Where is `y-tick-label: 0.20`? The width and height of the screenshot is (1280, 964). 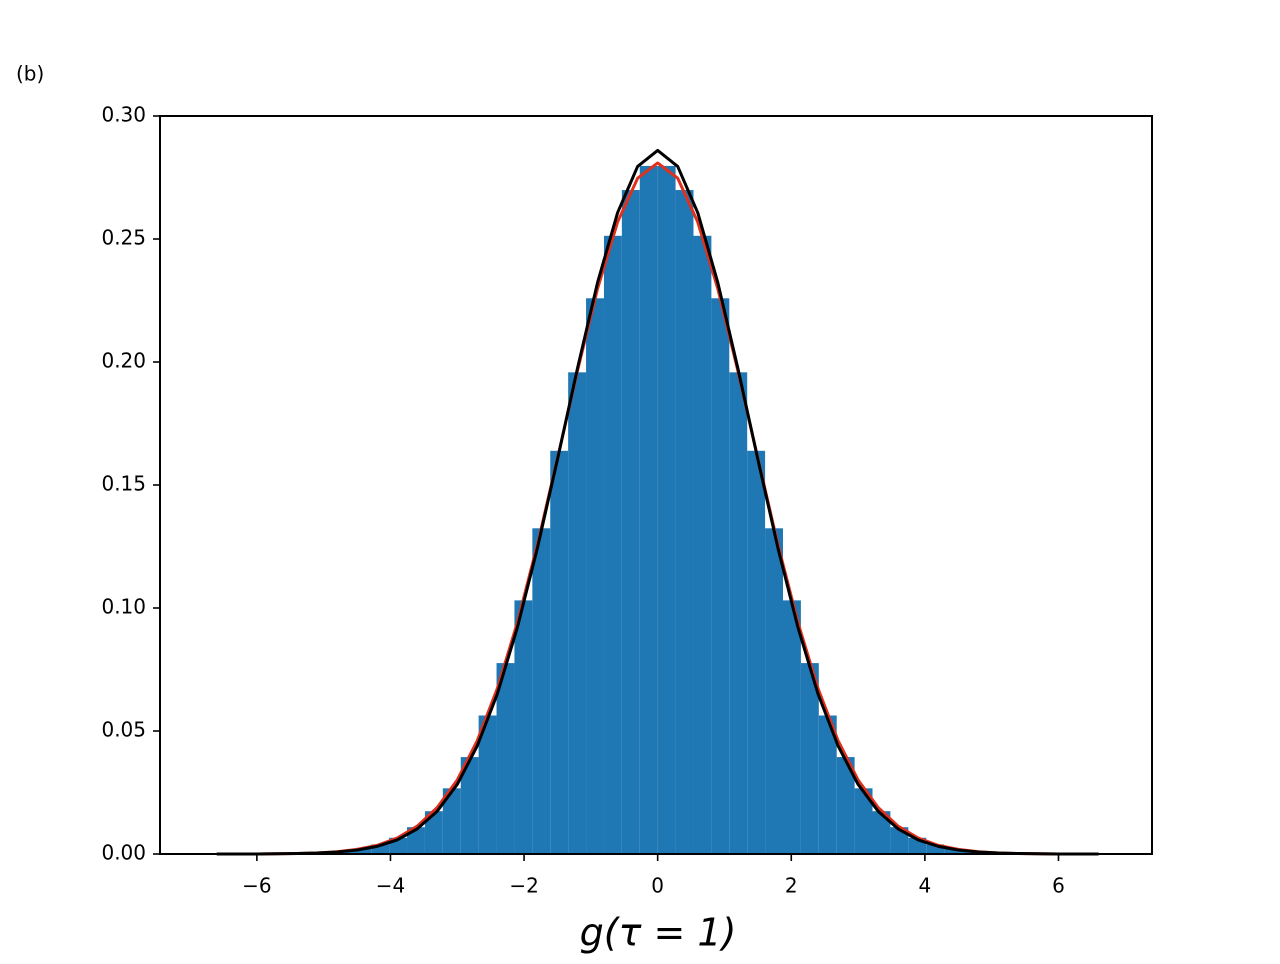 y-tick-label: 0.20 is located at coordinates (123, 361).